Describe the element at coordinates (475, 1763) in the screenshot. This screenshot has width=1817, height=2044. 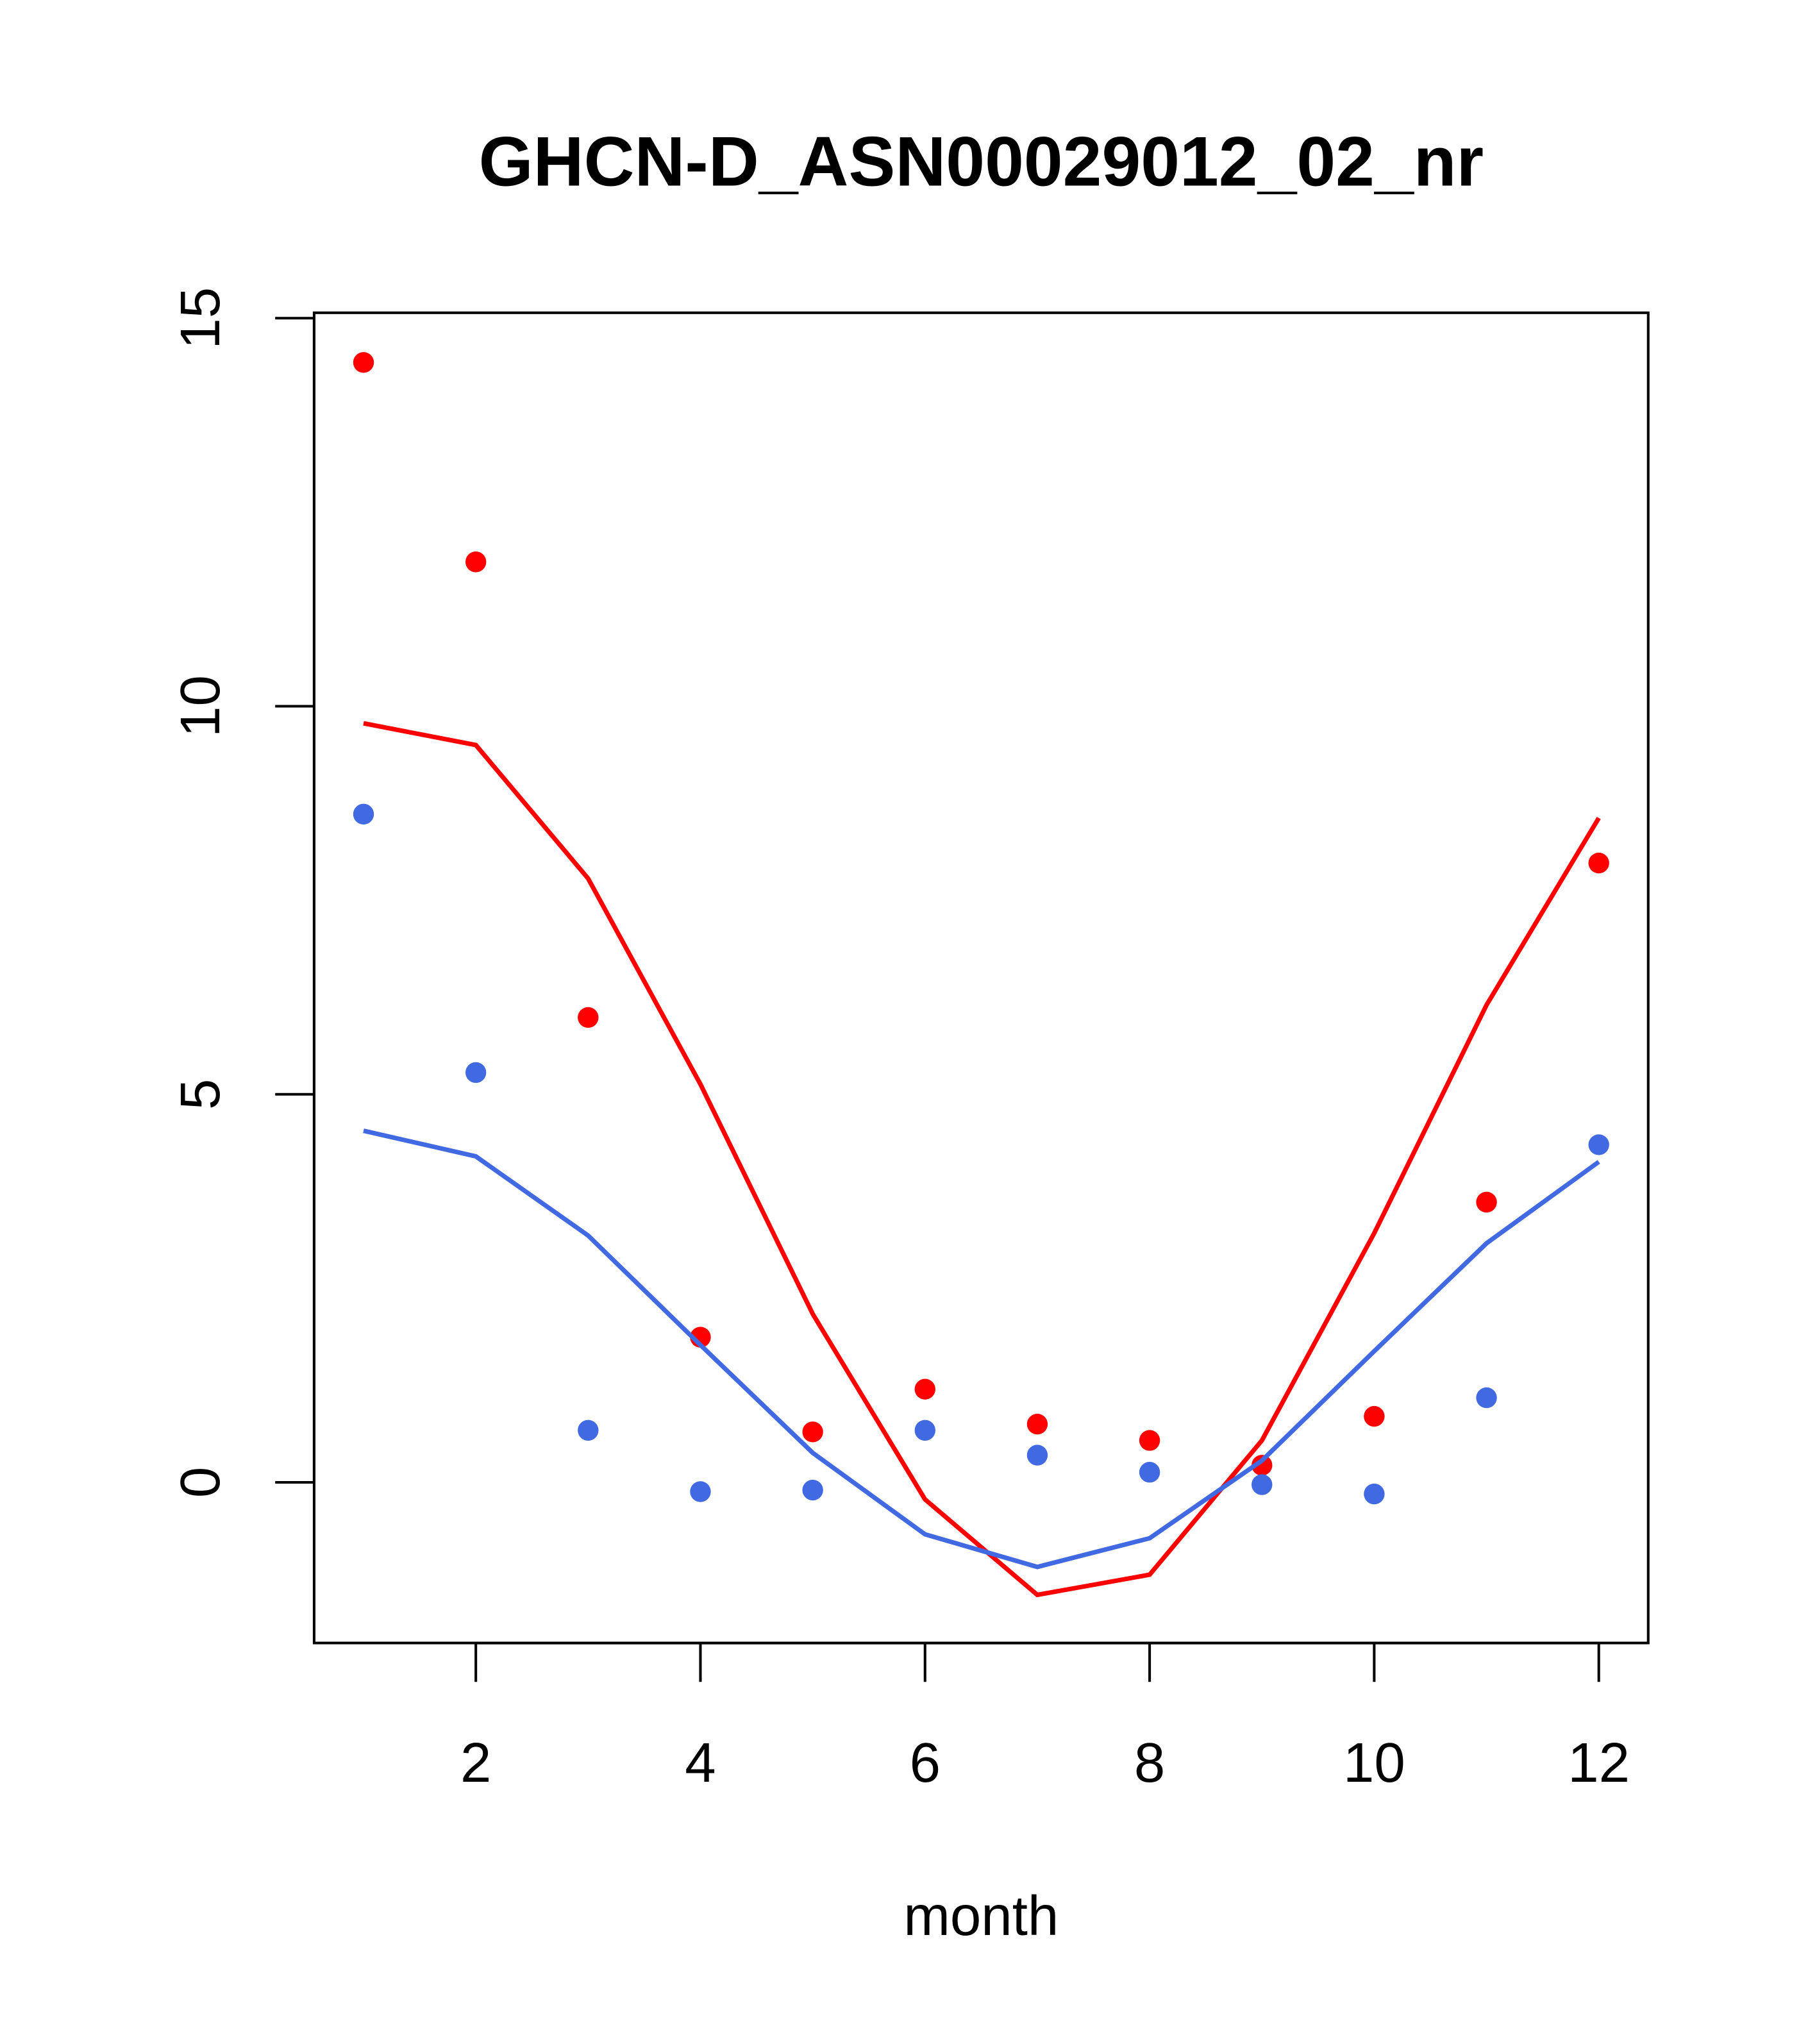
I see `x-tick-label: 2` at that location.